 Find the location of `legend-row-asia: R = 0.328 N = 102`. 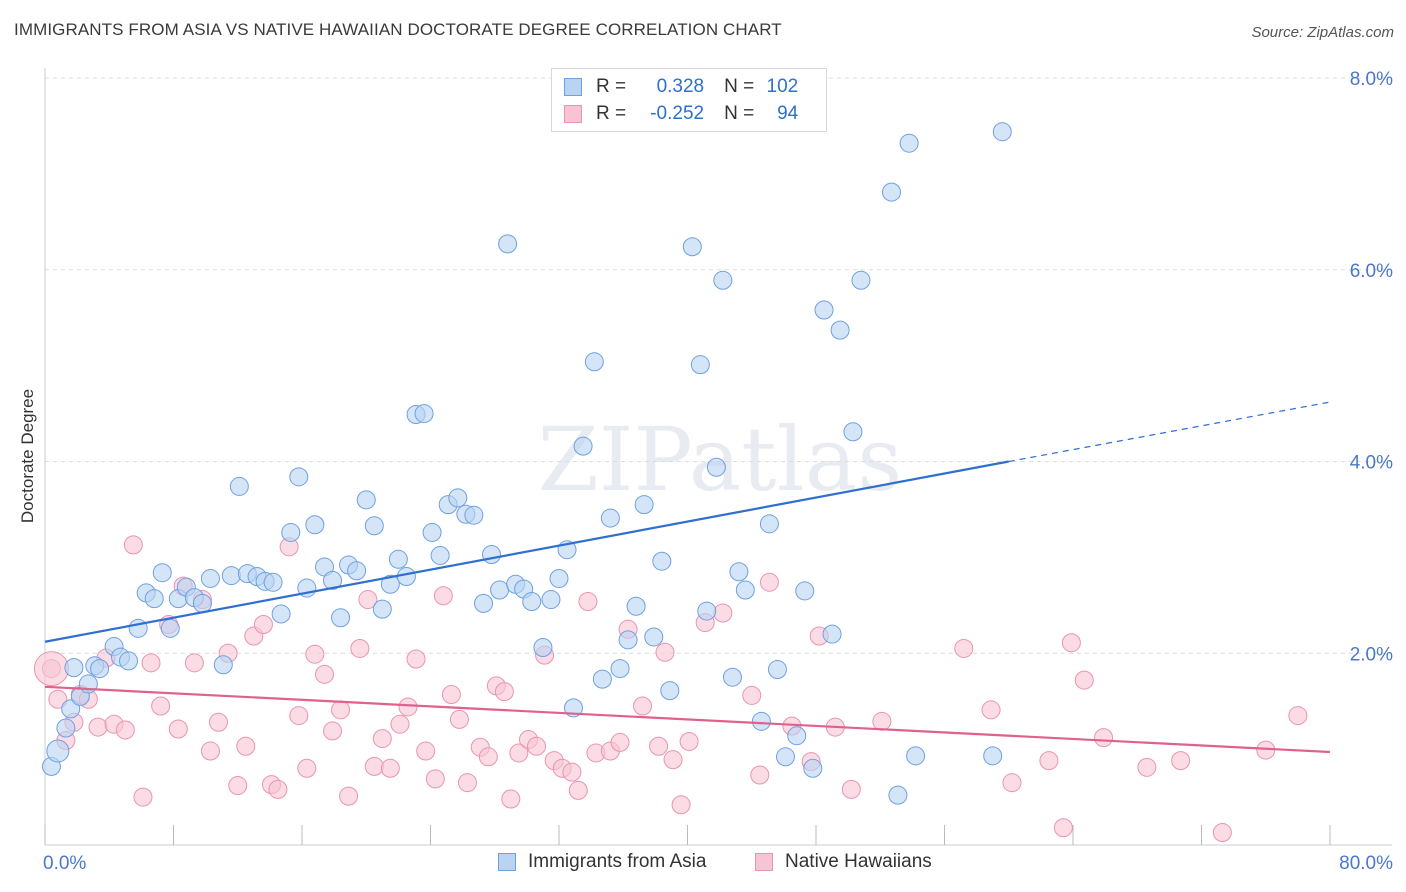

legend-row-asia: R = 0.328 N = 102 is located at coordinates (681, 87).